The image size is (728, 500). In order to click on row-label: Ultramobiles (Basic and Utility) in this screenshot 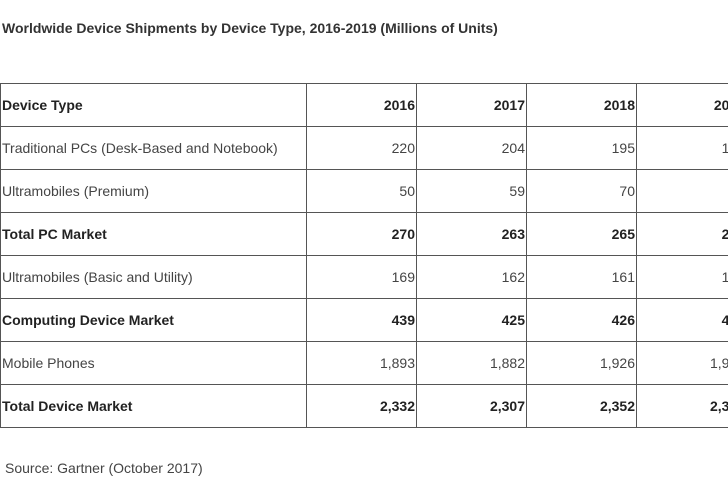, I will do `click(153, 277)`.